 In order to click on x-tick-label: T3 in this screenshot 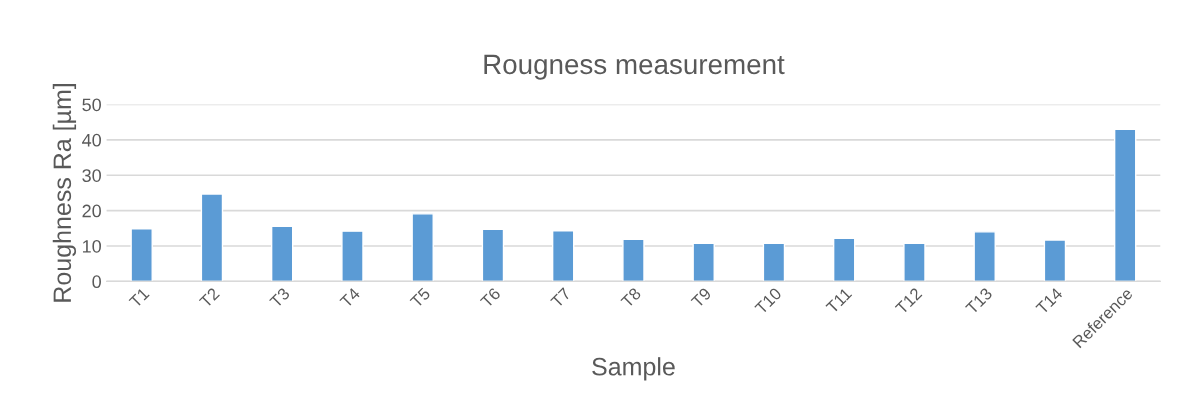, I will do `click(280, 298)`.